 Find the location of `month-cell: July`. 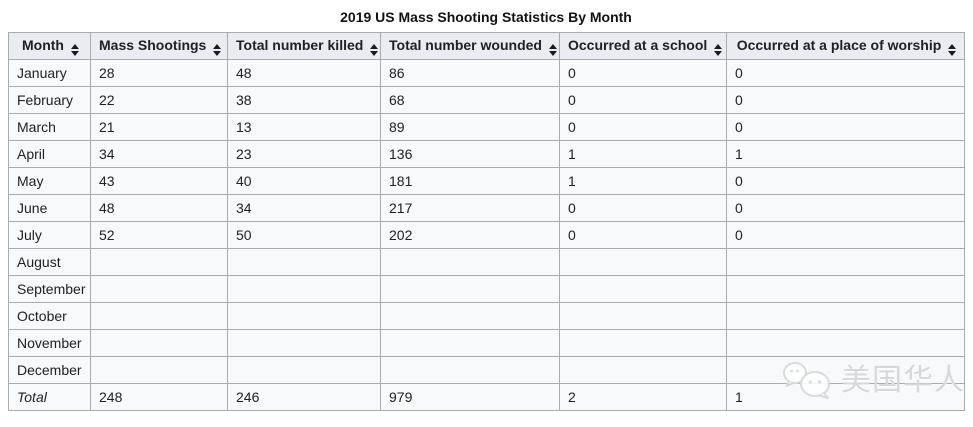

month-cell: July is located at coordinates (49, 235).